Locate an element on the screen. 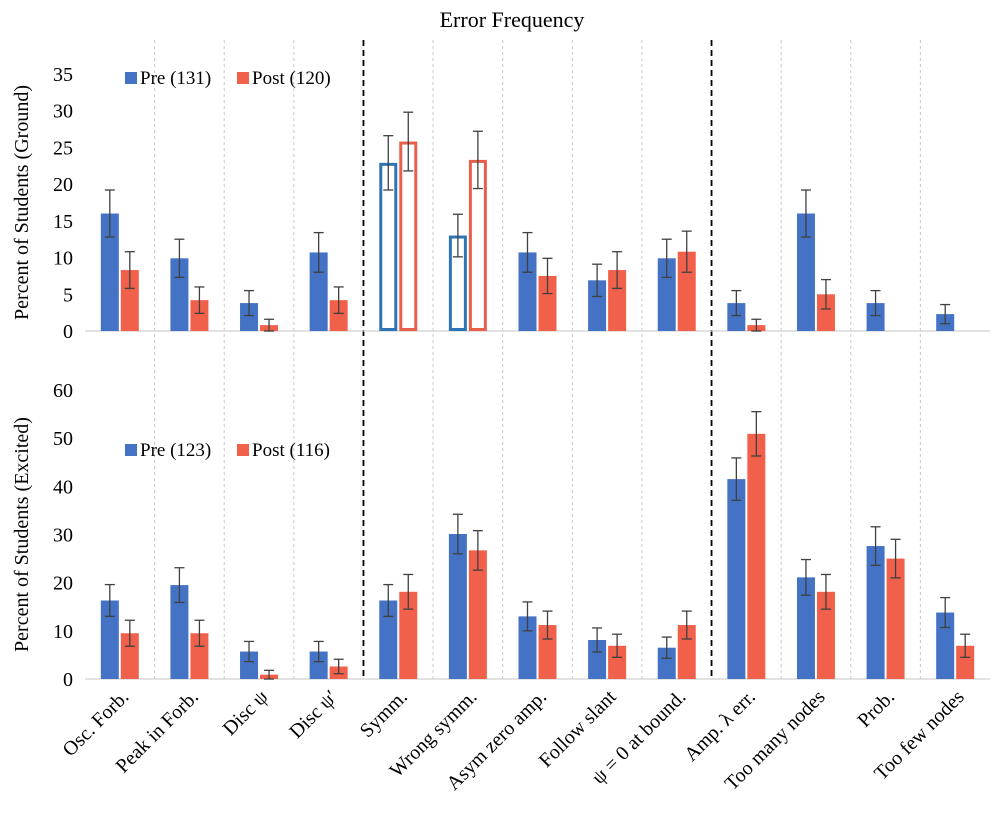 The image size is (992, 814). excited-ytick-label: 10 is located at coordinates (63, 632).